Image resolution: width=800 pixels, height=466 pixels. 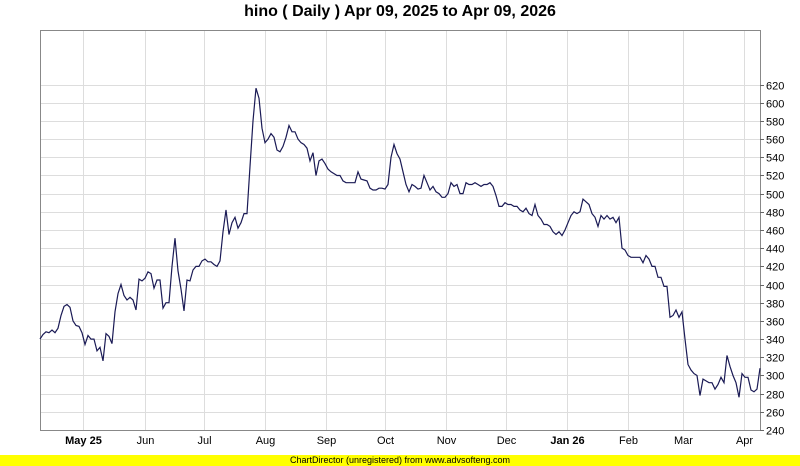 I want to click on y-tick-label: 480, so click(x=775, y=214).